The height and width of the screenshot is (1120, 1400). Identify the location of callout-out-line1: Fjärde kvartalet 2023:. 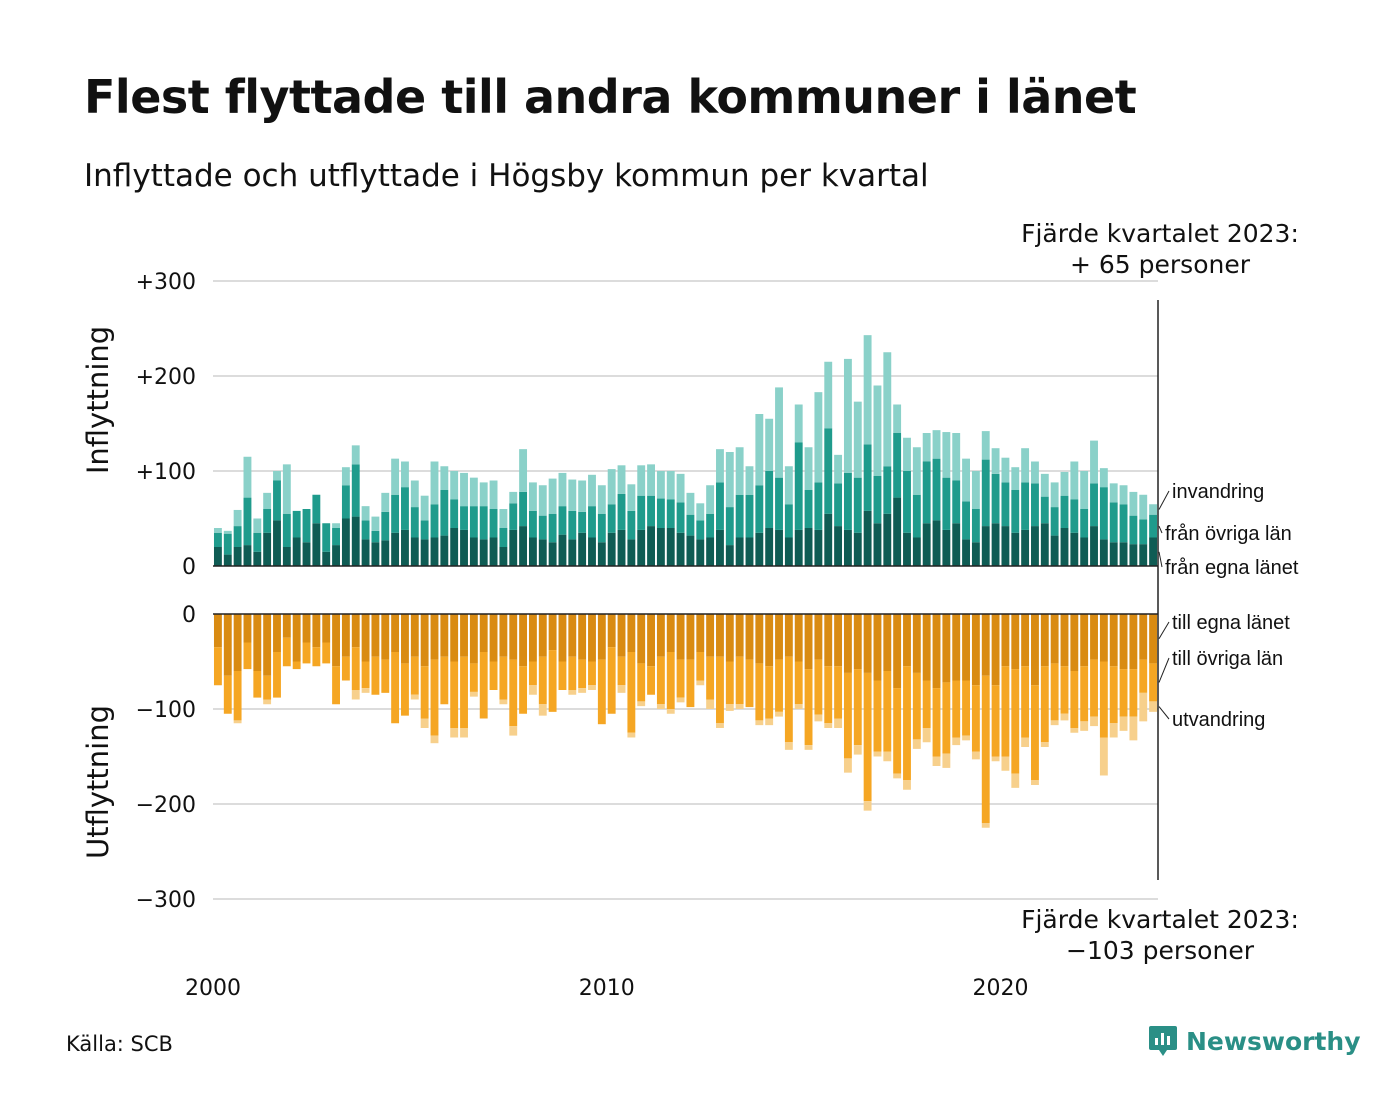
(1160, 919).